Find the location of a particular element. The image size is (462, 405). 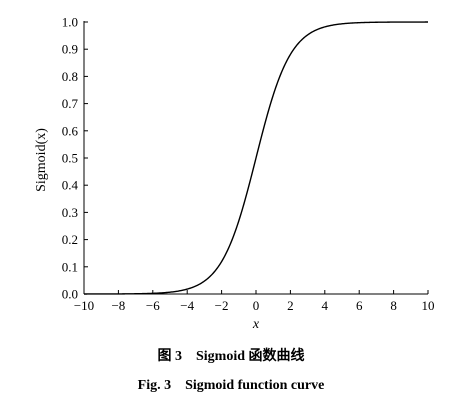

y-tick-label: 1.0 is located at coordinates (70, 22).